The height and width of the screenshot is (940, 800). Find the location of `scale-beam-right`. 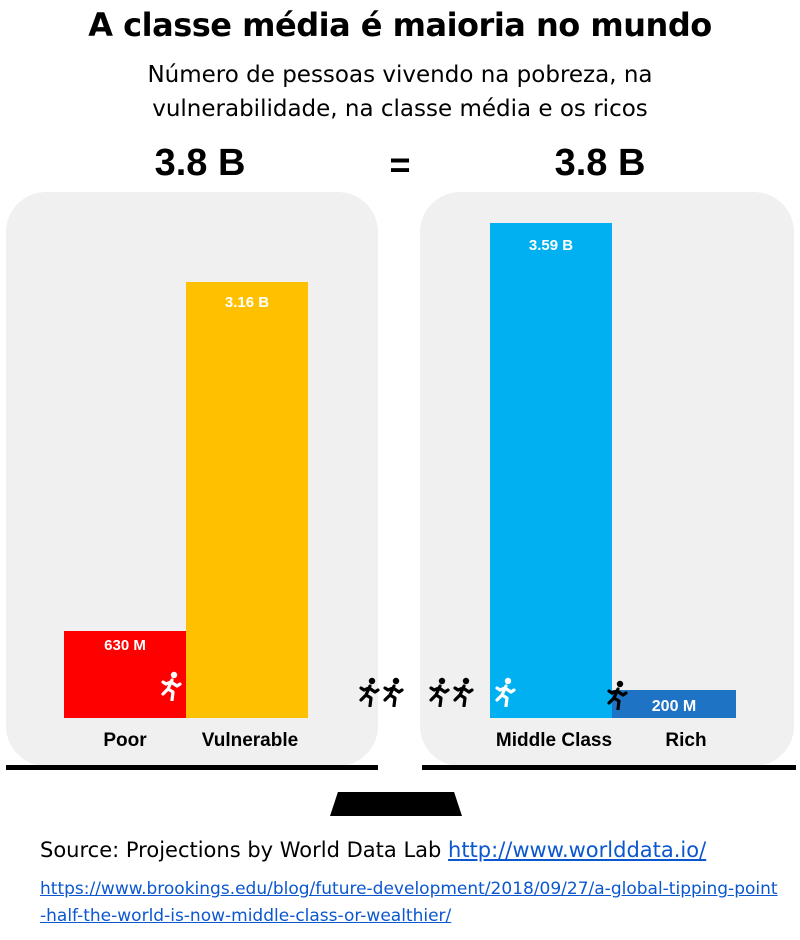

scale-beam-right is located at coordinates (609, 767).